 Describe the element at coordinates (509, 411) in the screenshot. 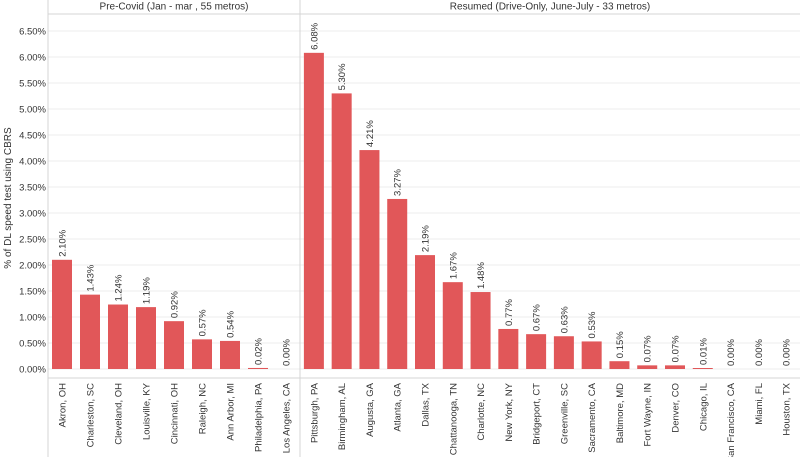

I see `x-tick-label: New York, NY` at that location.